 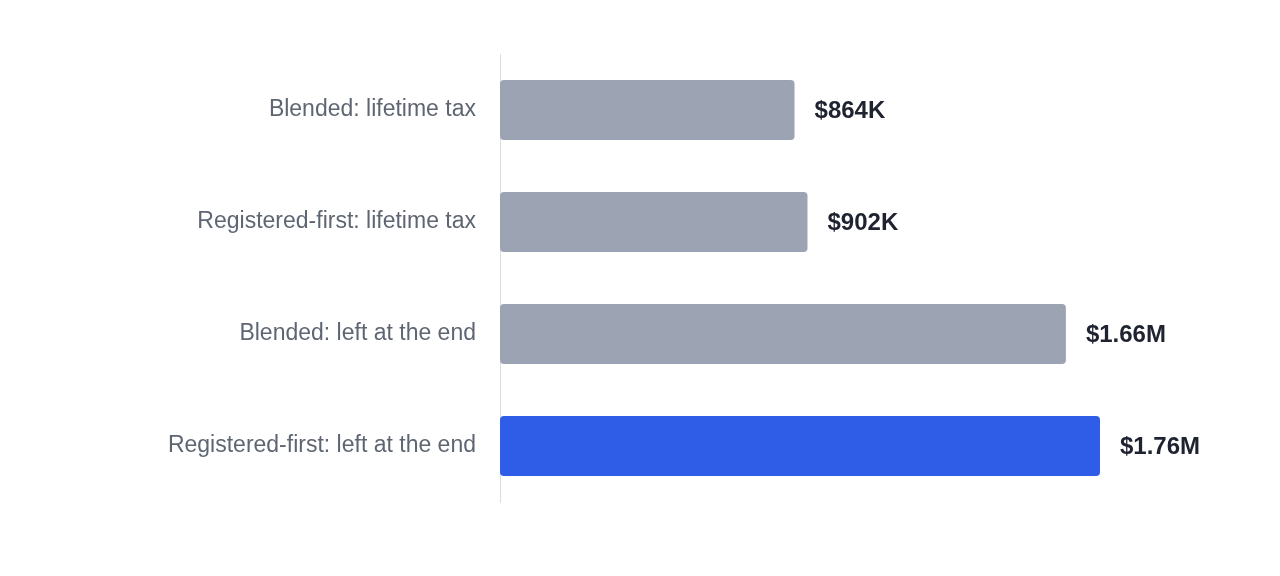 What do you see at coordinates (372, 108) in the screenshot?
I see `y-tick-label: Blended: lifetime tax` at bounding box center [372, 108].